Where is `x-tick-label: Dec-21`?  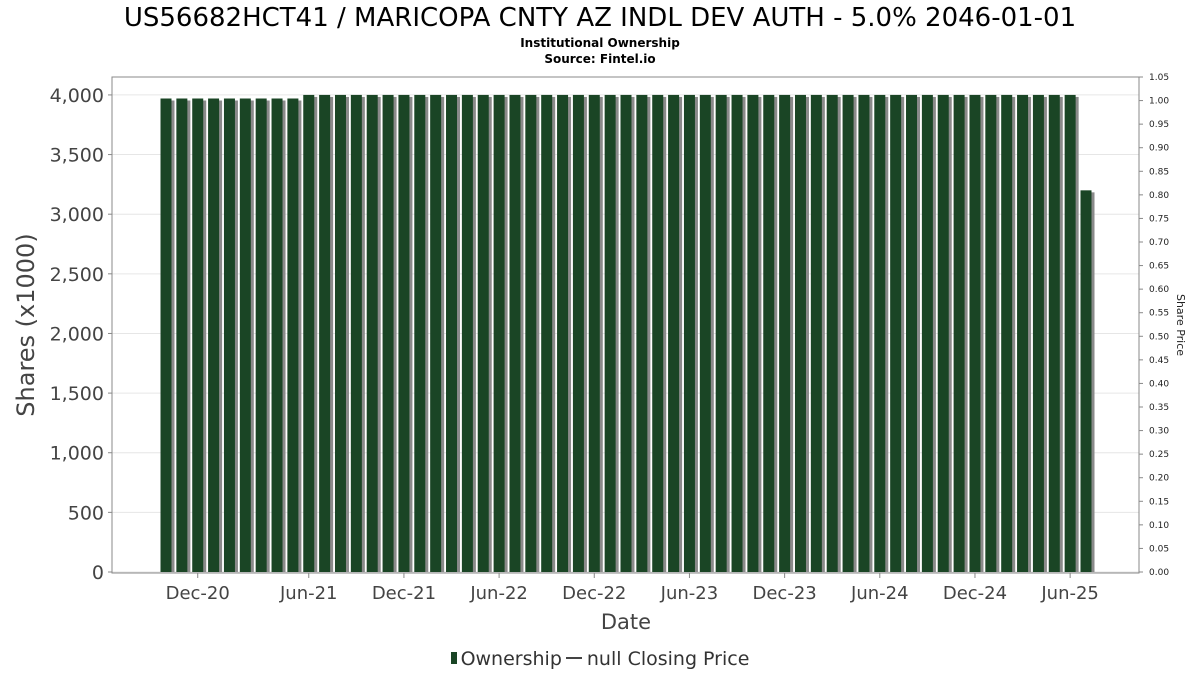
x-tick-label: Dec-21 is located at coordinates (404, 593).